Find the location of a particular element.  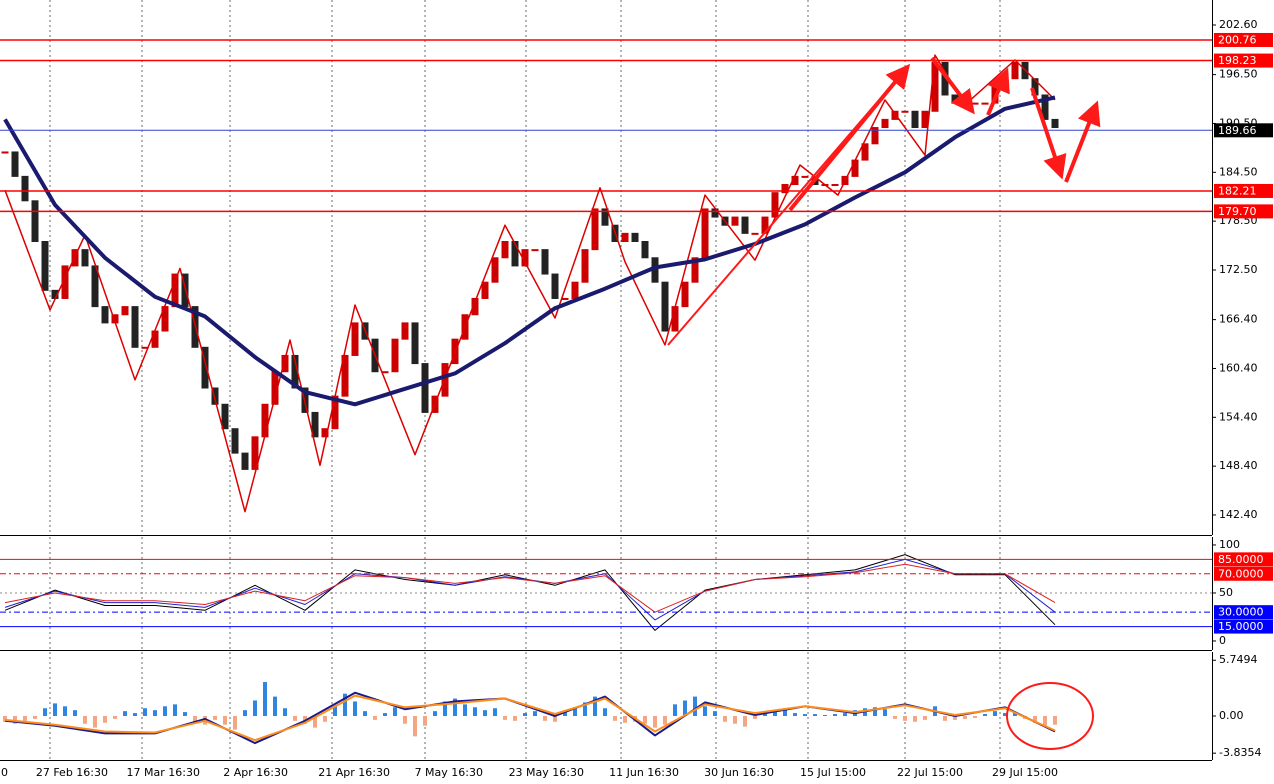

macd-line is located at coordinates (530, 718).